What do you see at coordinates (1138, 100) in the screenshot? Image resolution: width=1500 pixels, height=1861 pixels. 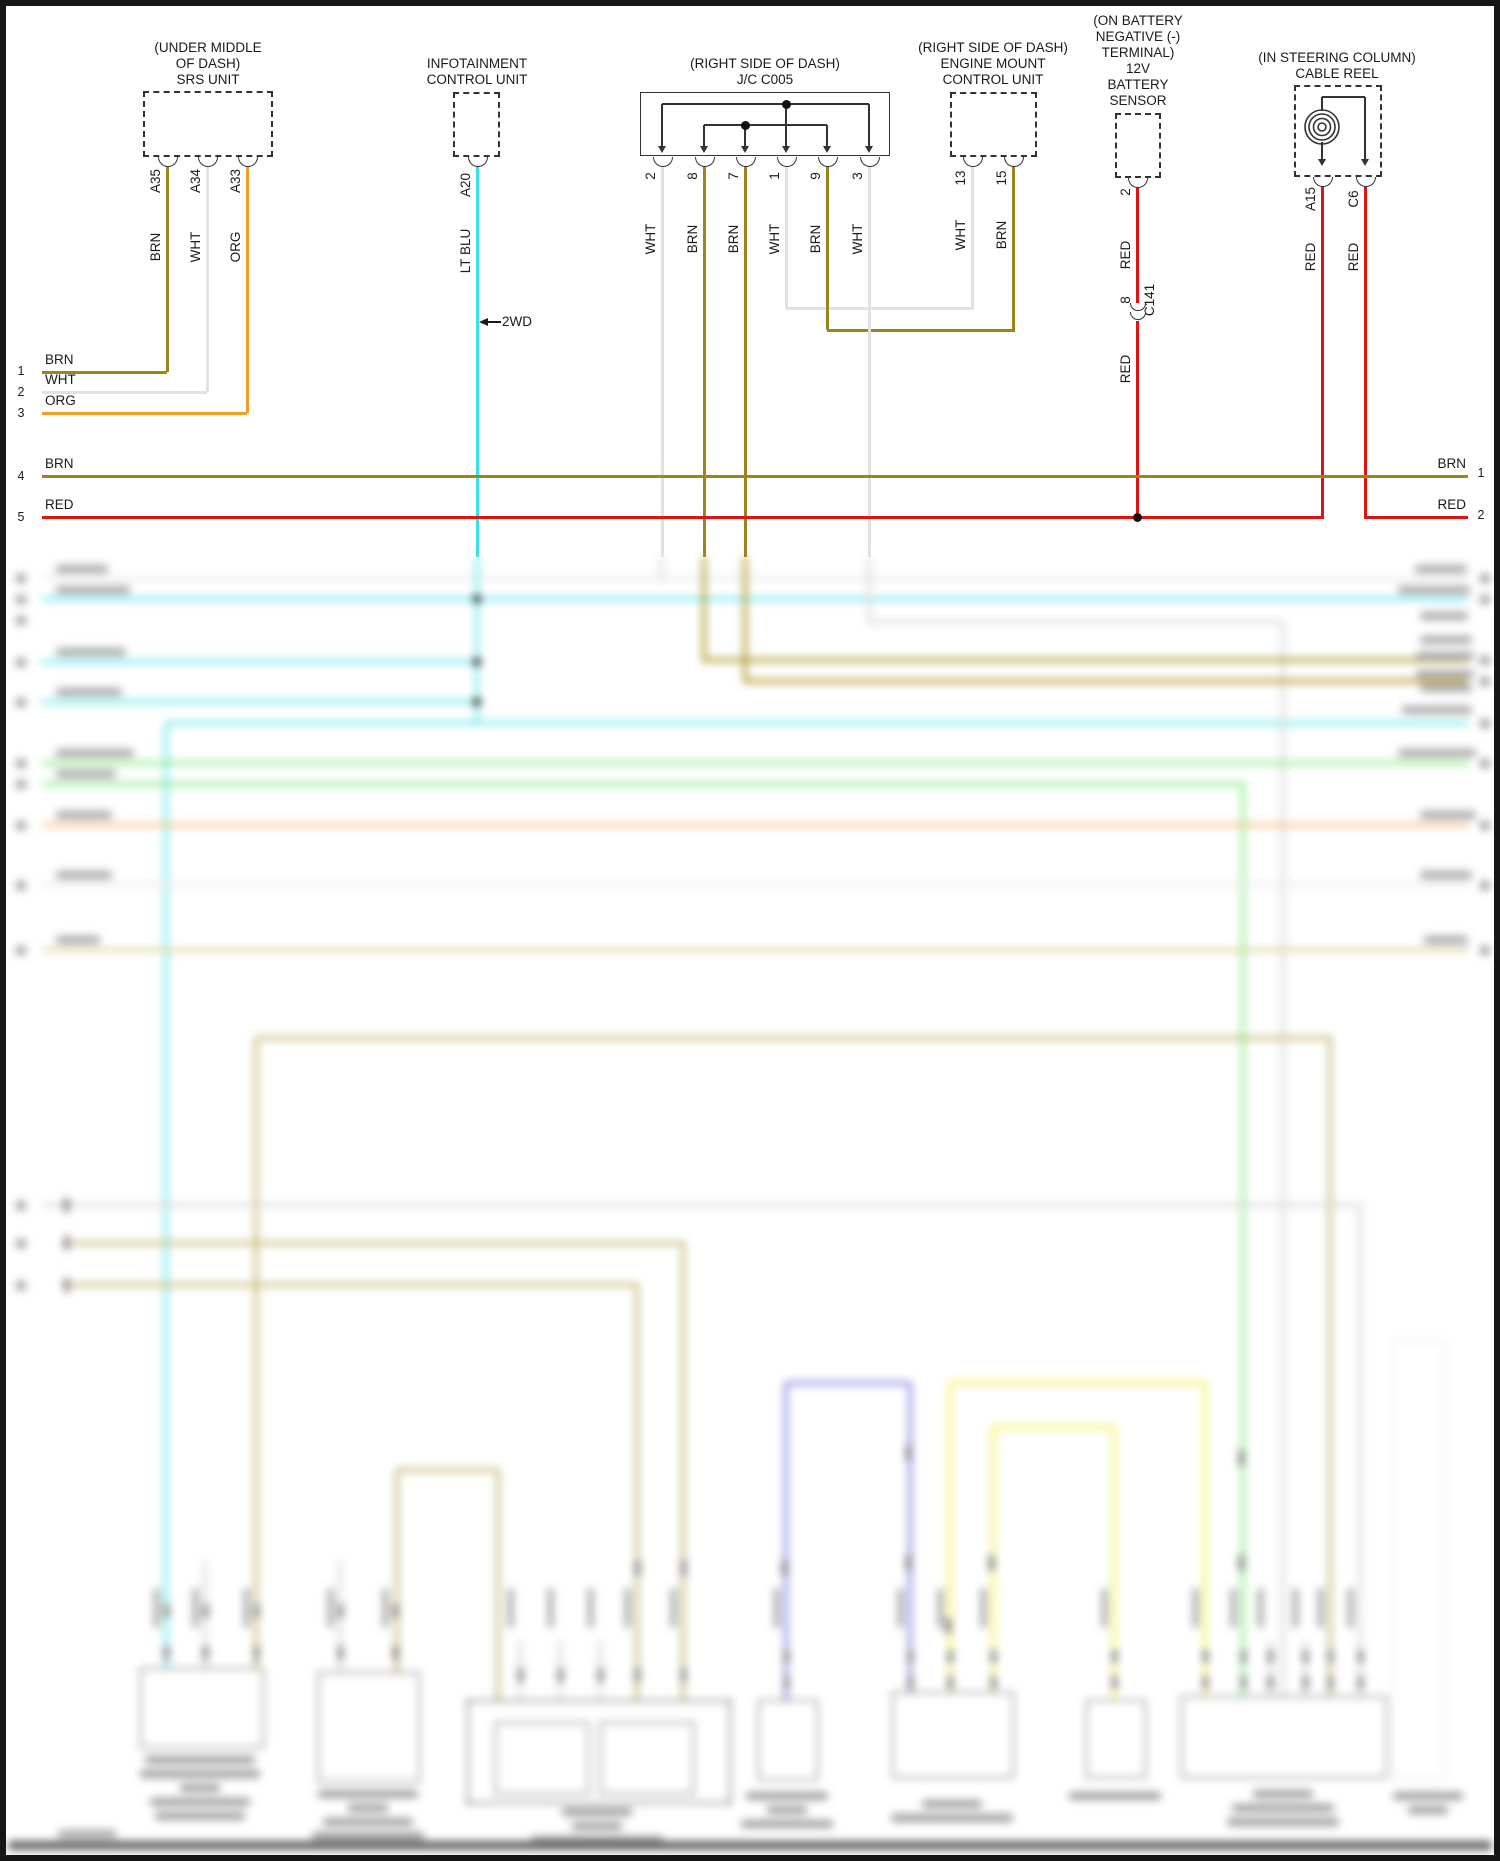 I see `title-line: SENSOR` at bounding box center [1138, 100].